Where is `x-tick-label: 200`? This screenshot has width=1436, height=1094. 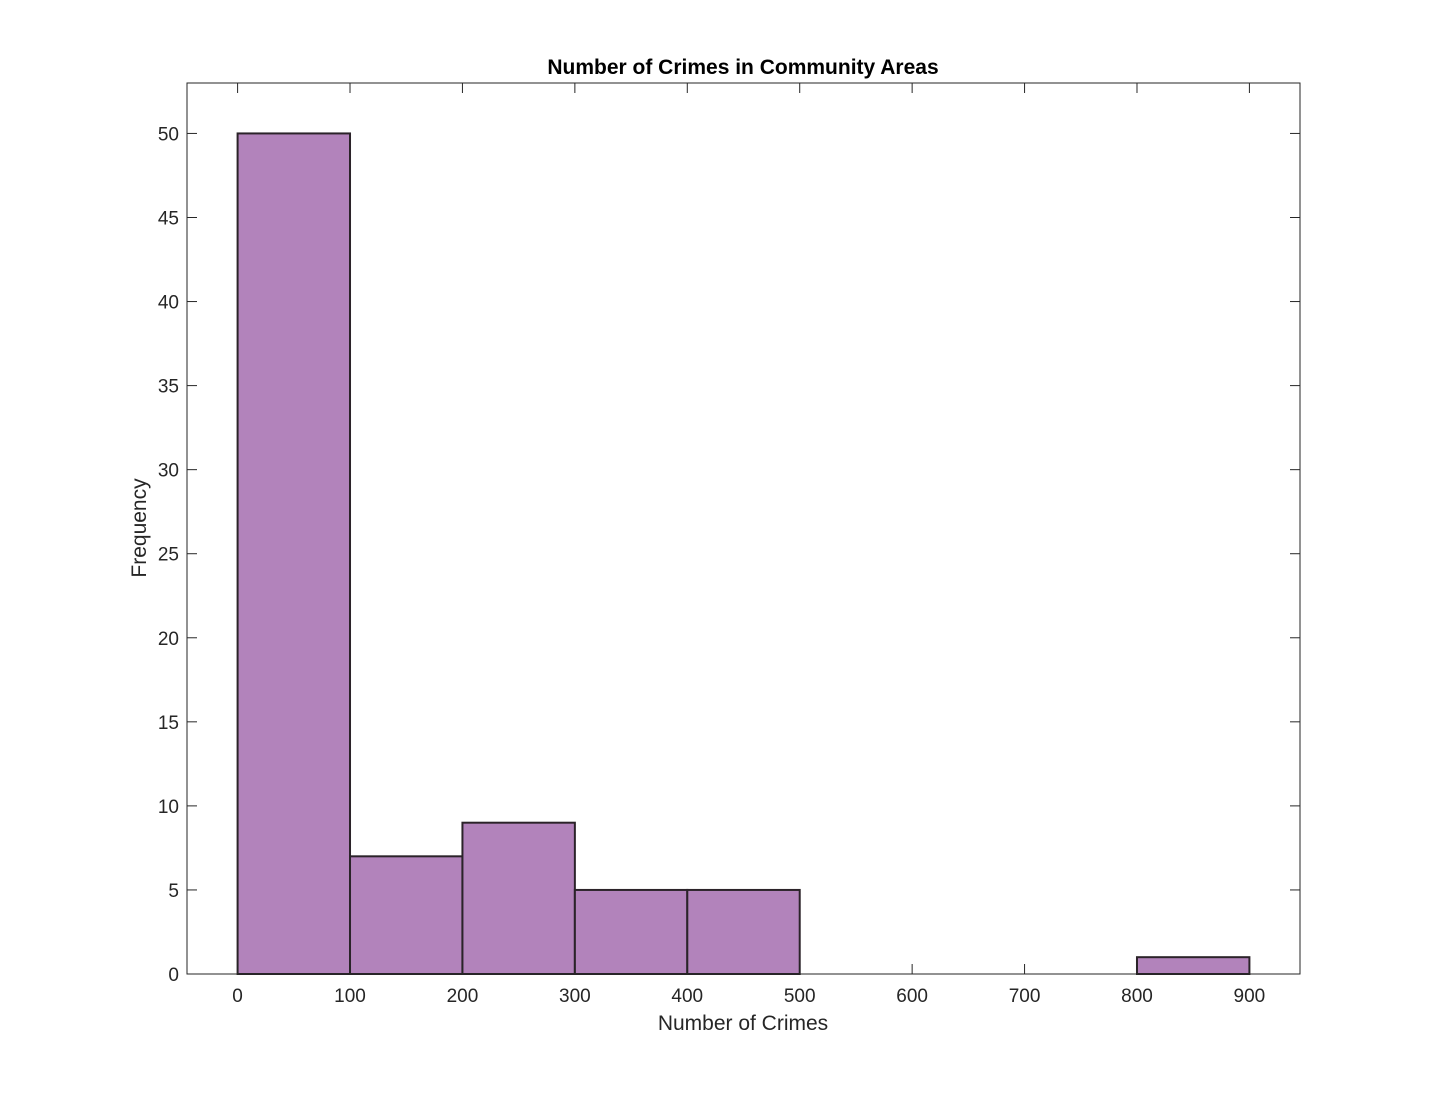
x-tick-label: 200 is located at coordinates (463, 996).